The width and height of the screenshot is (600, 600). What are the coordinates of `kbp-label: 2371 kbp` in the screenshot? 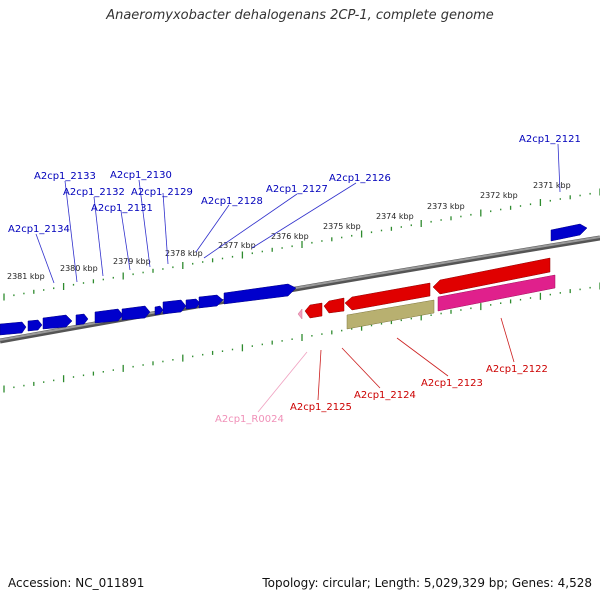 It's located at (552, 185).